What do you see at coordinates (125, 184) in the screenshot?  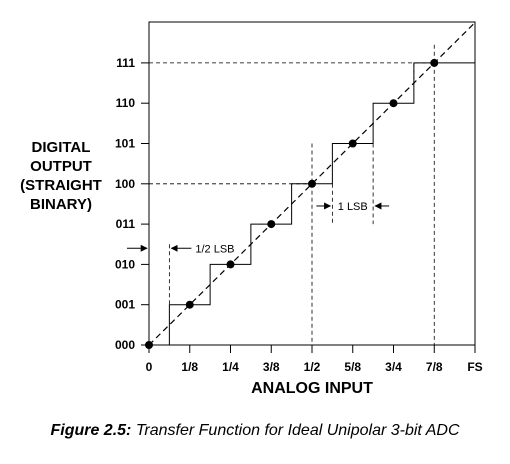 I see `y-tick-label: 100` at bounding box center [125, 184].